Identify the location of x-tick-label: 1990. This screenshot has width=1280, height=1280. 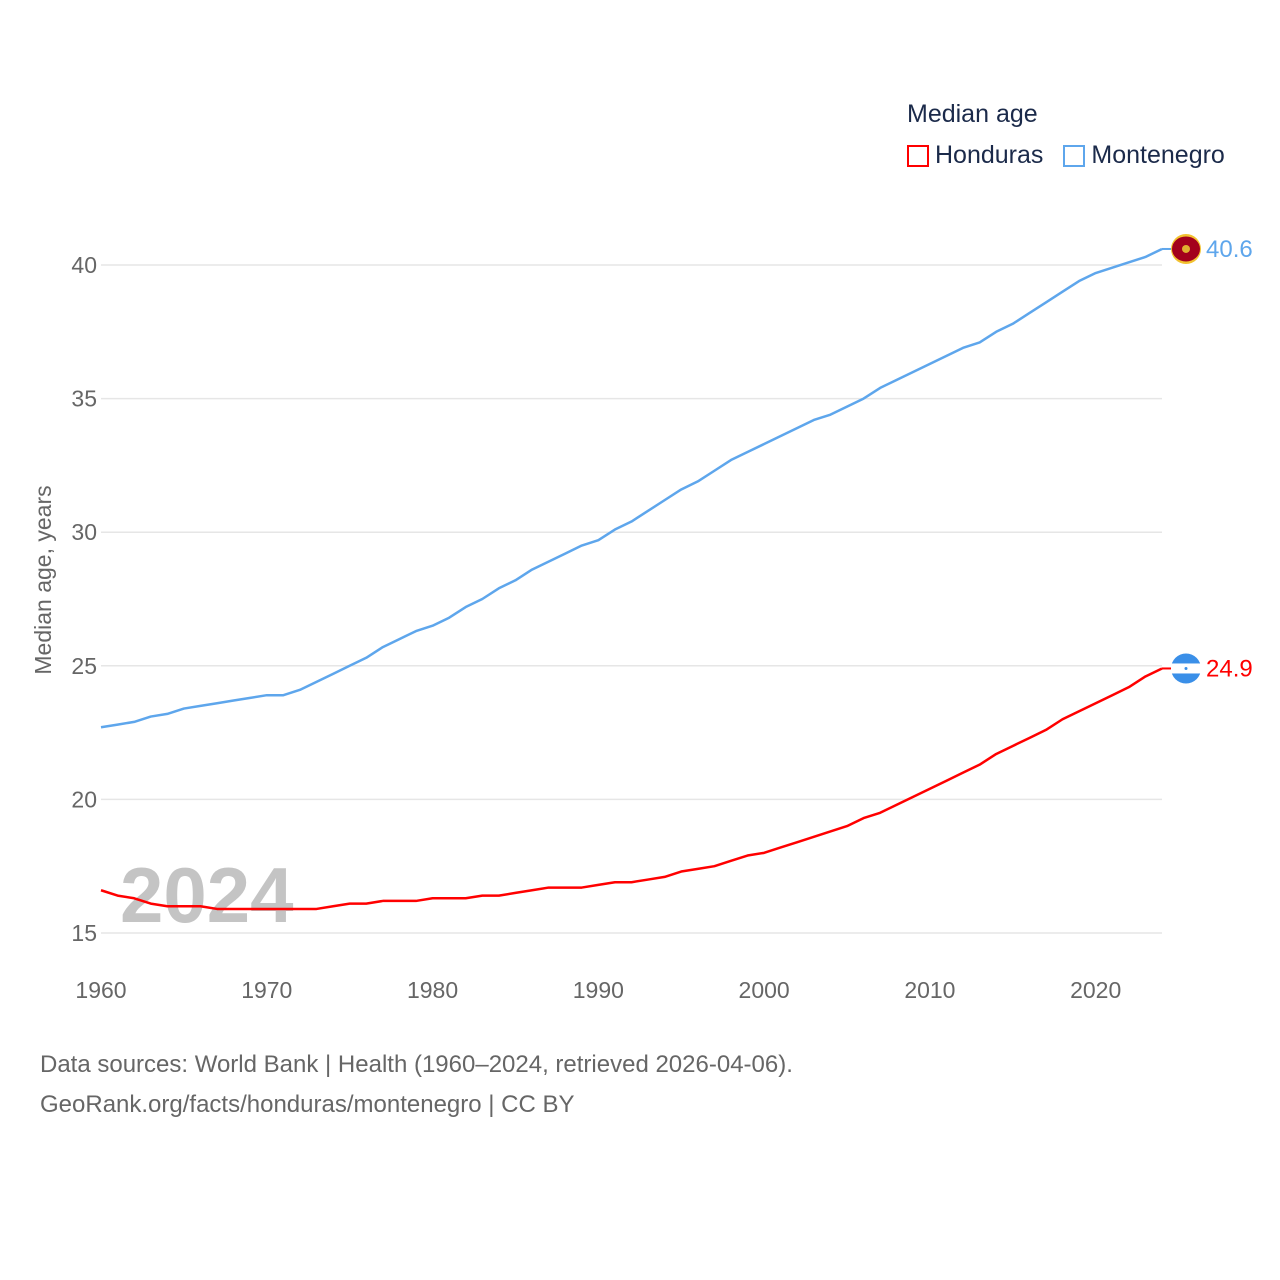
(598, 990).